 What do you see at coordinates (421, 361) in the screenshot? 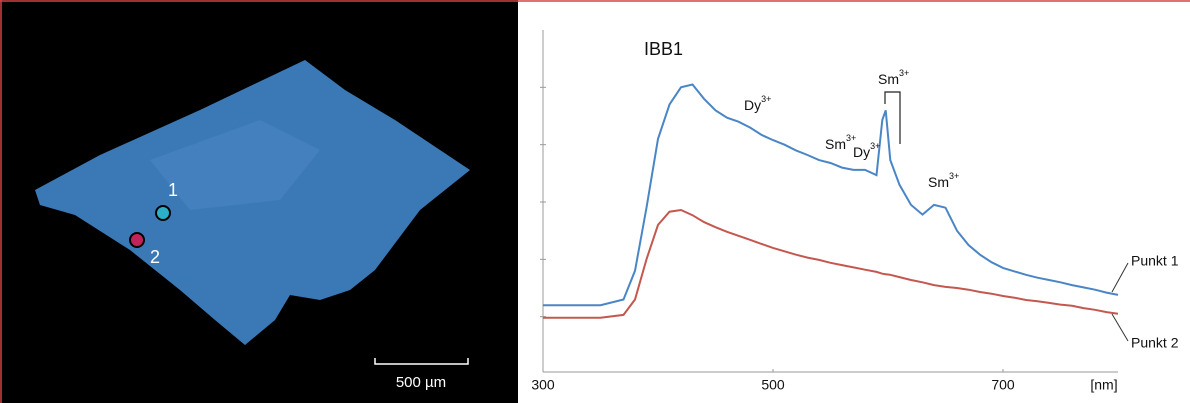
I see `scale-bar` at bounding box center [421, 361].